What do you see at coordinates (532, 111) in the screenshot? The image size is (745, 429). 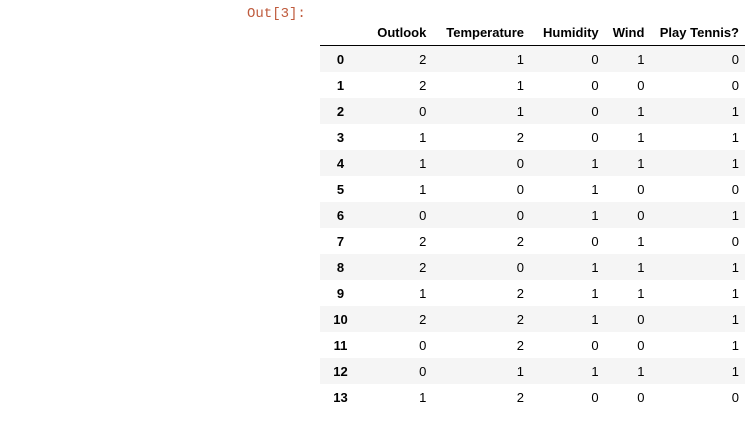 I see `table-row: 2 0 1 0 1 1` at bounding box center [532, 111].